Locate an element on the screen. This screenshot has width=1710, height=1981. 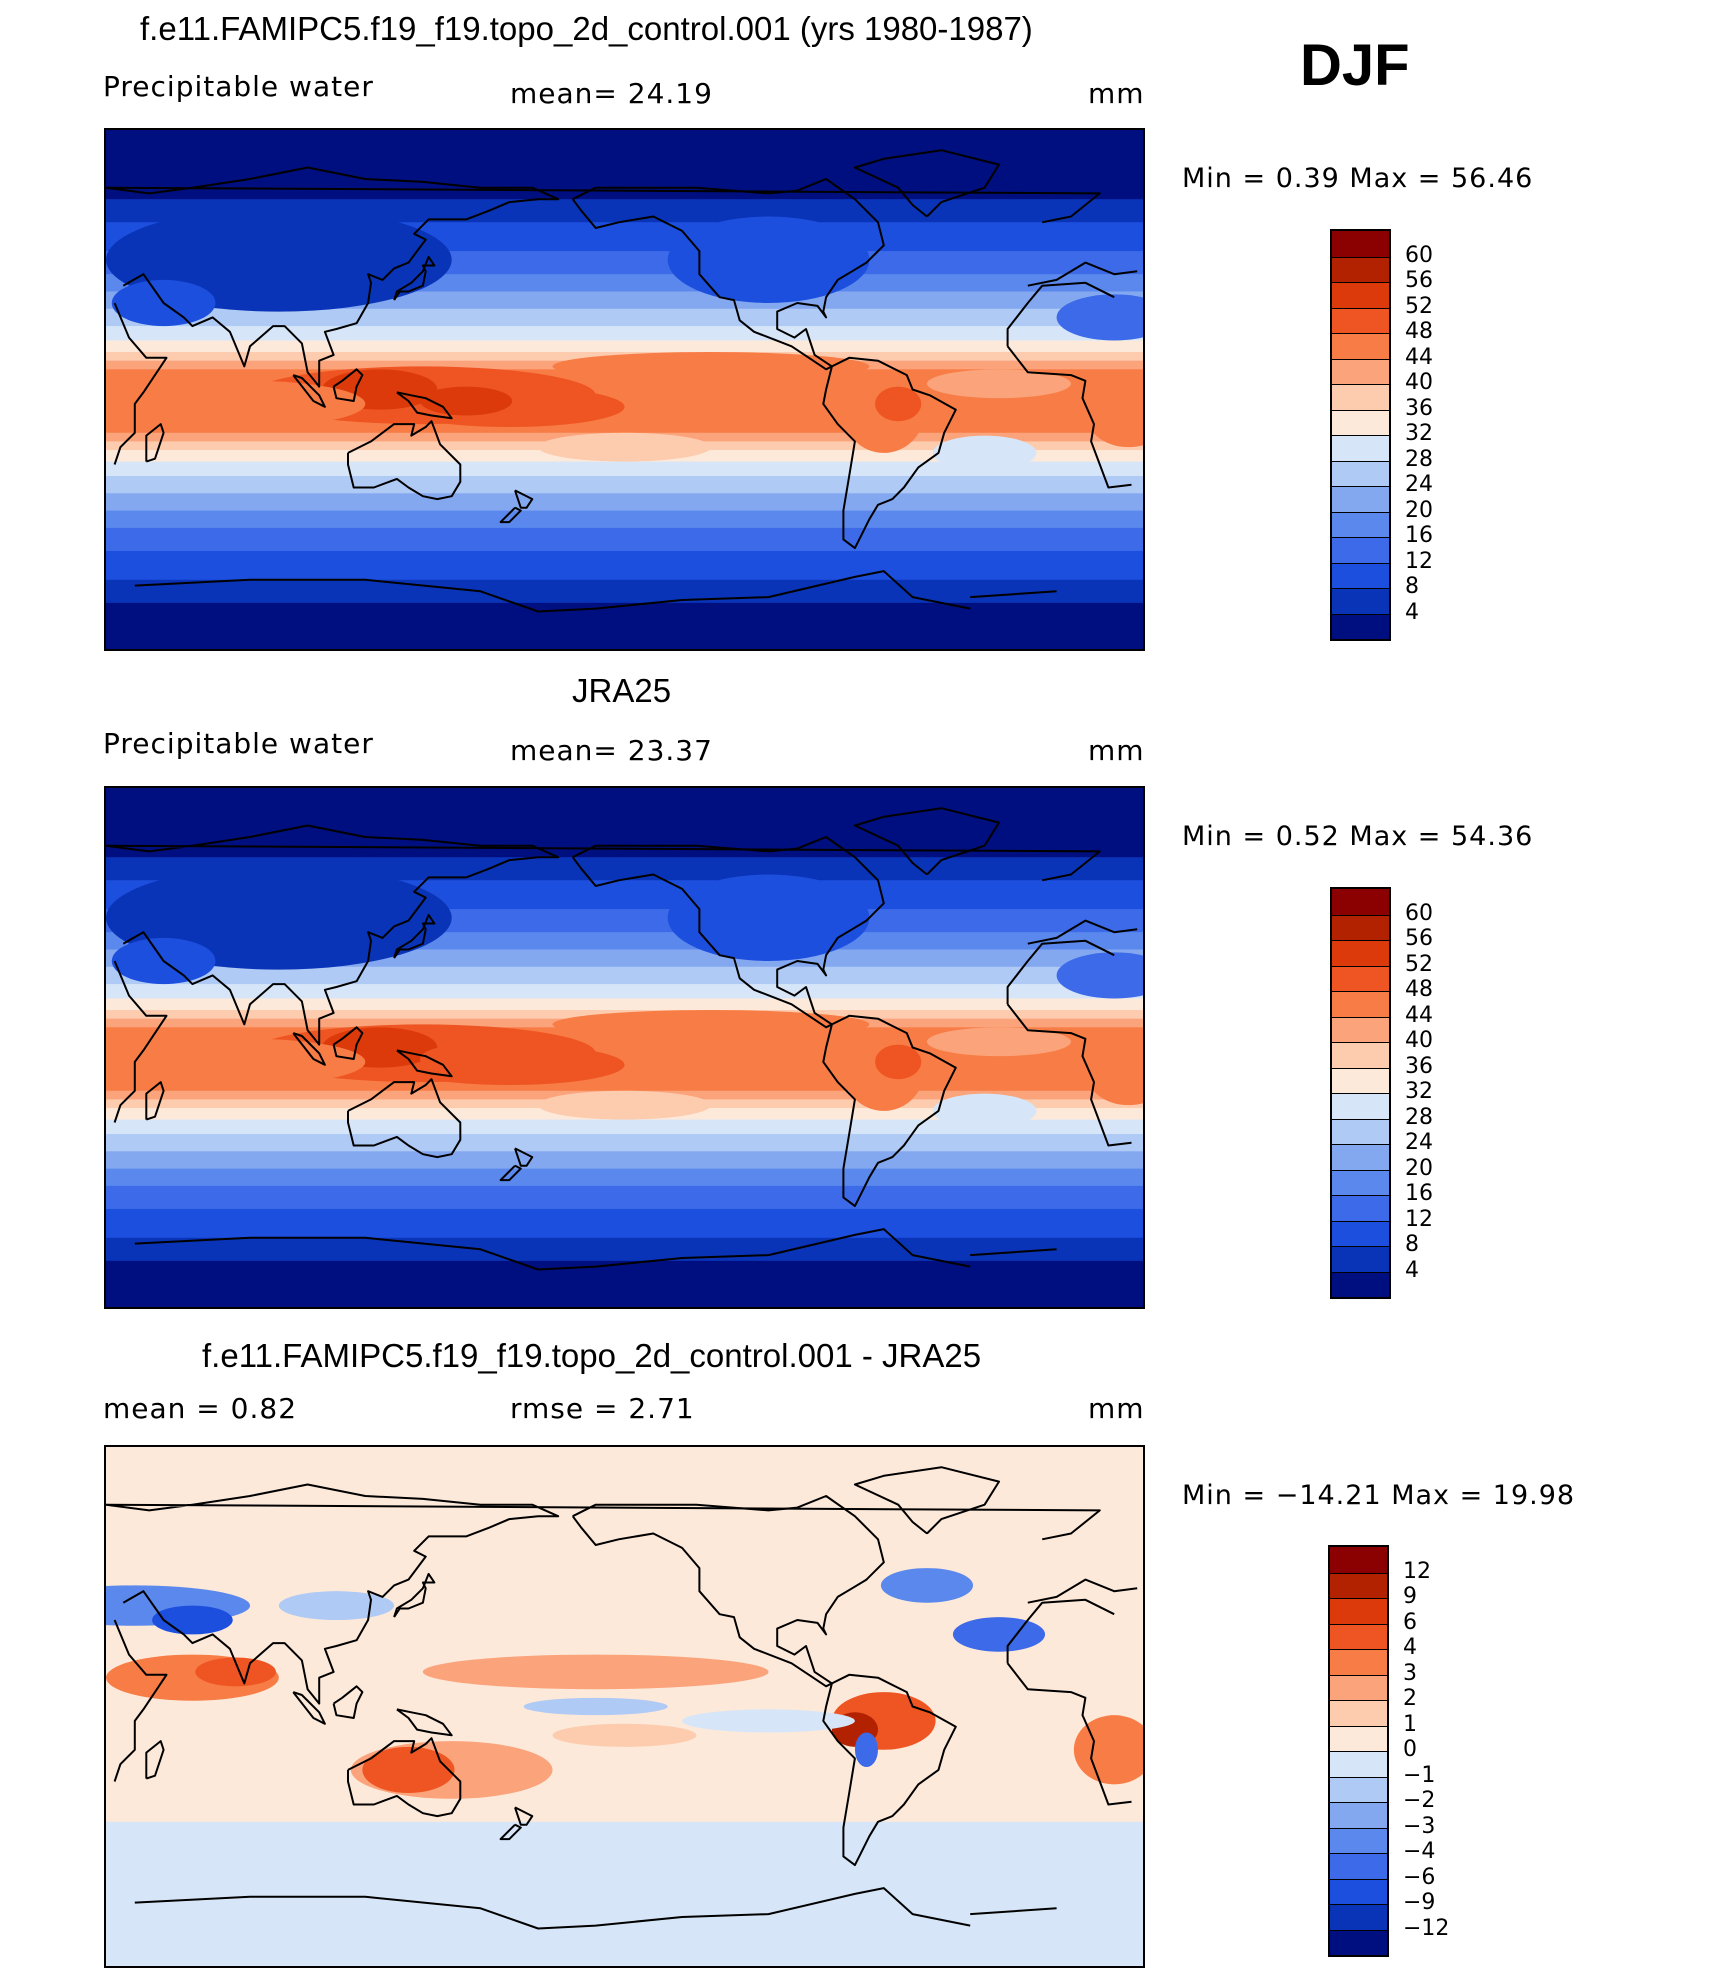
colorbar-1-tick-label: 40 is located at coordinates (1419, 382).